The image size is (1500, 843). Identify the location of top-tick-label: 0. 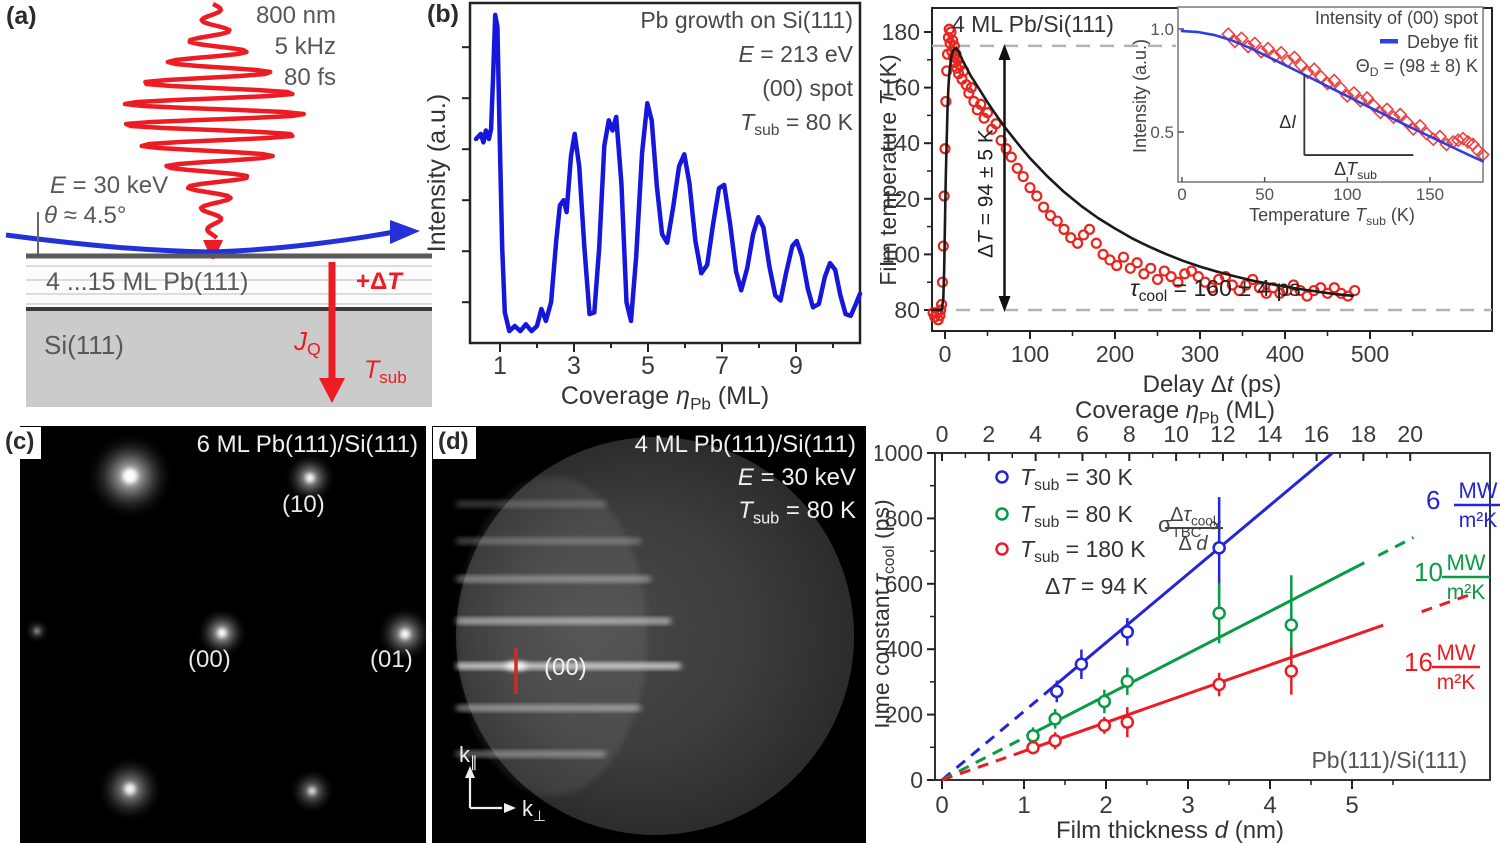
(942, 434).